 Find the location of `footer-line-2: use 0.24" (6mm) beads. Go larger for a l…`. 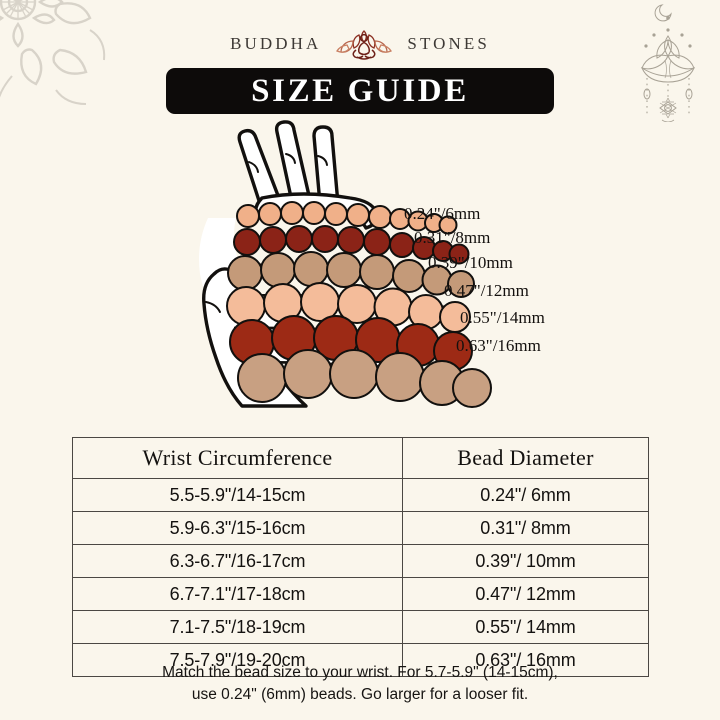

footer-line-2: use 0.24" (6mm) beads. Go larger for a l… is located at coordinates (360, 694).